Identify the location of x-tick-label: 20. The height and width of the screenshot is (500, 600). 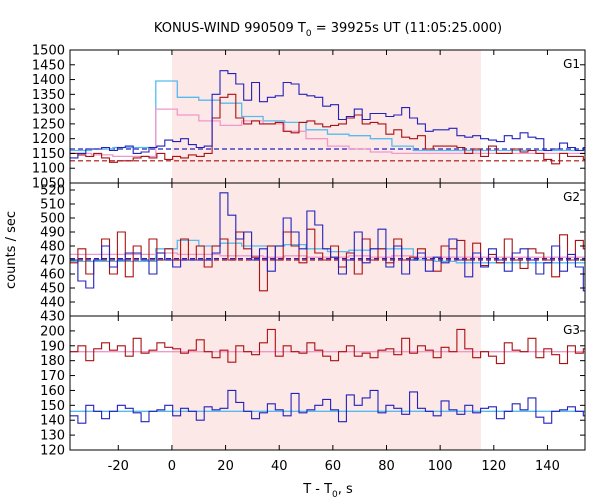
(225, 466).